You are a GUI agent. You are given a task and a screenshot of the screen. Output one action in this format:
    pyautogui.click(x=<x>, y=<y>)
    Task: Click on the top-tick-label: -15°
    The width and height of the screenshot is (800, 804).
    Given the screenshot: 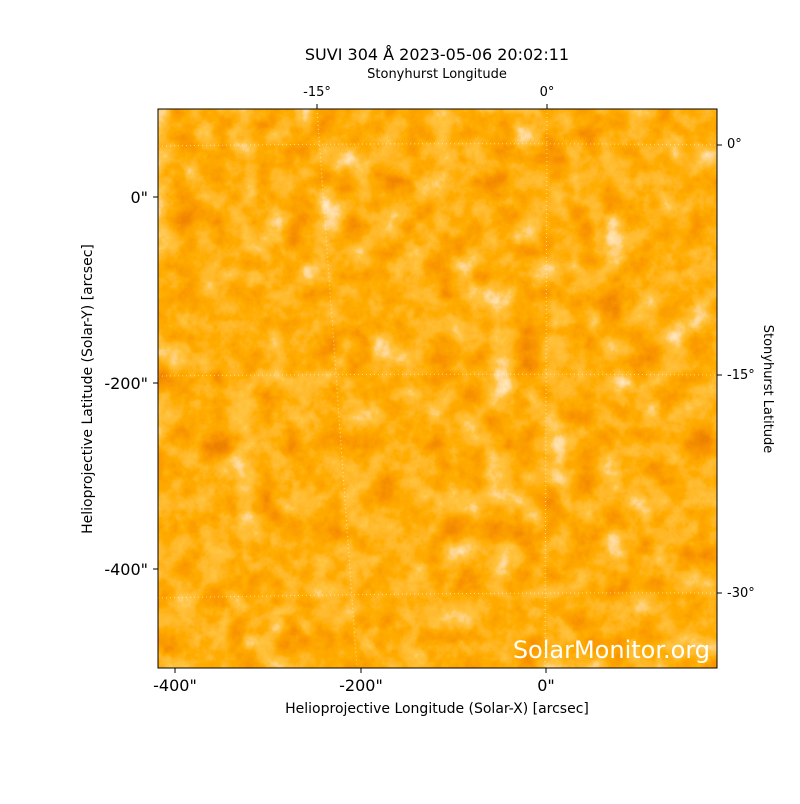 What is the action you would take?
    pyautogui.click(x=317, y=92)
    